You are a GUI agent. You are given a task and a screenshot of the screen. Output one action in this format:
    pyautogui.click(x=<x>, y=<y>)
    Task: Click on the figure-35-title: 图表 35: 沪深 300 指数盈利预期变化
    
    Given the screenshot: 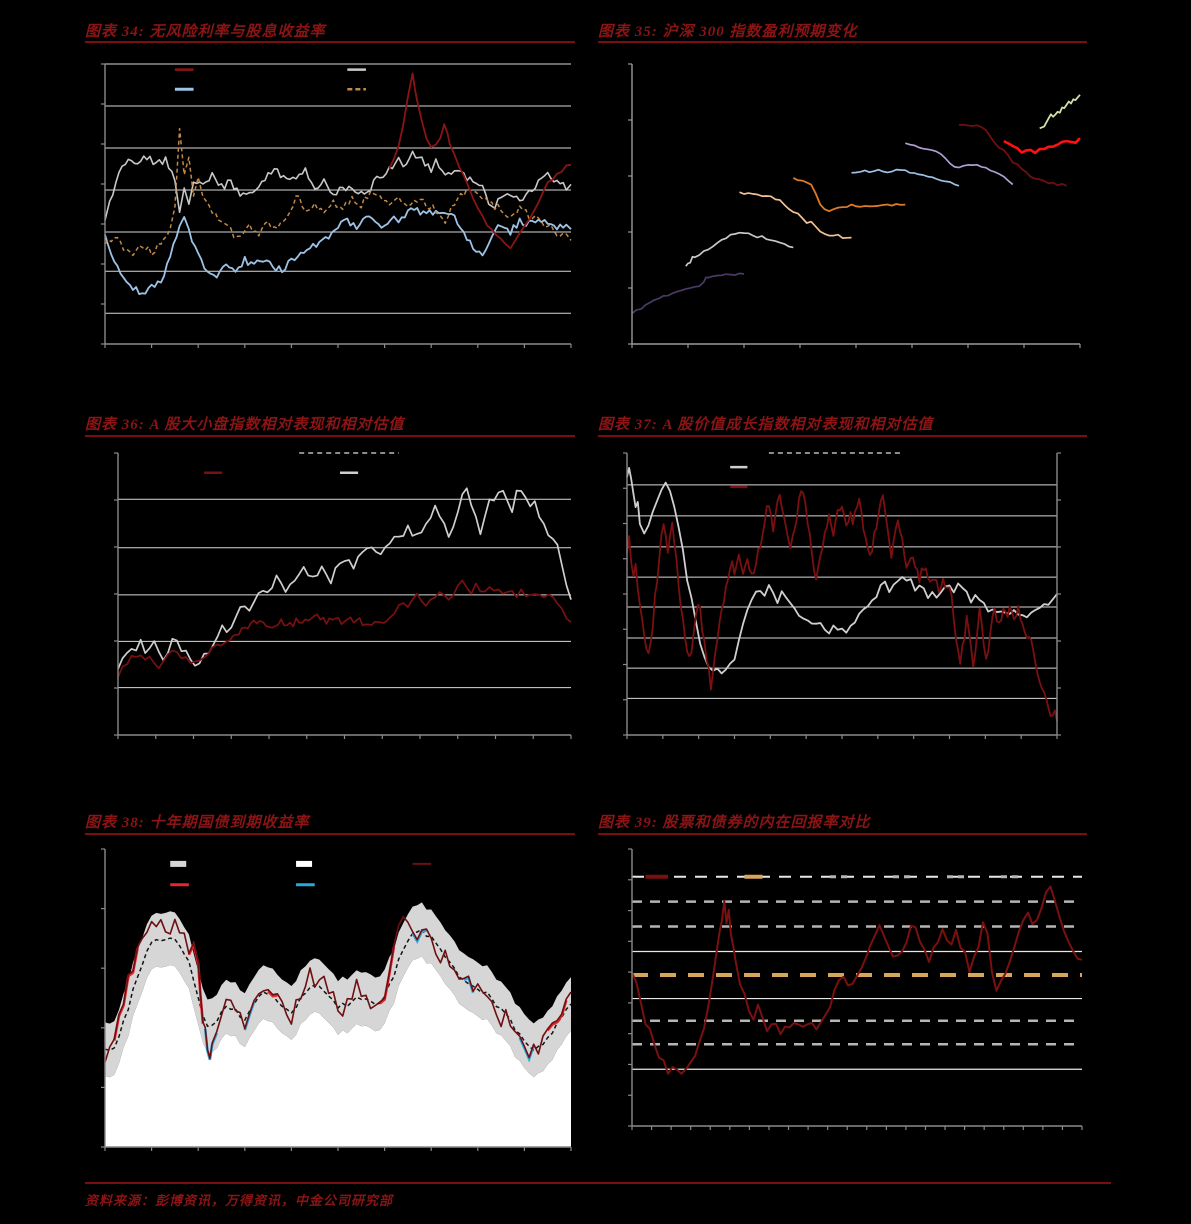 What is the action you would take?
    pyautogui.click(x=728, y=32)
    